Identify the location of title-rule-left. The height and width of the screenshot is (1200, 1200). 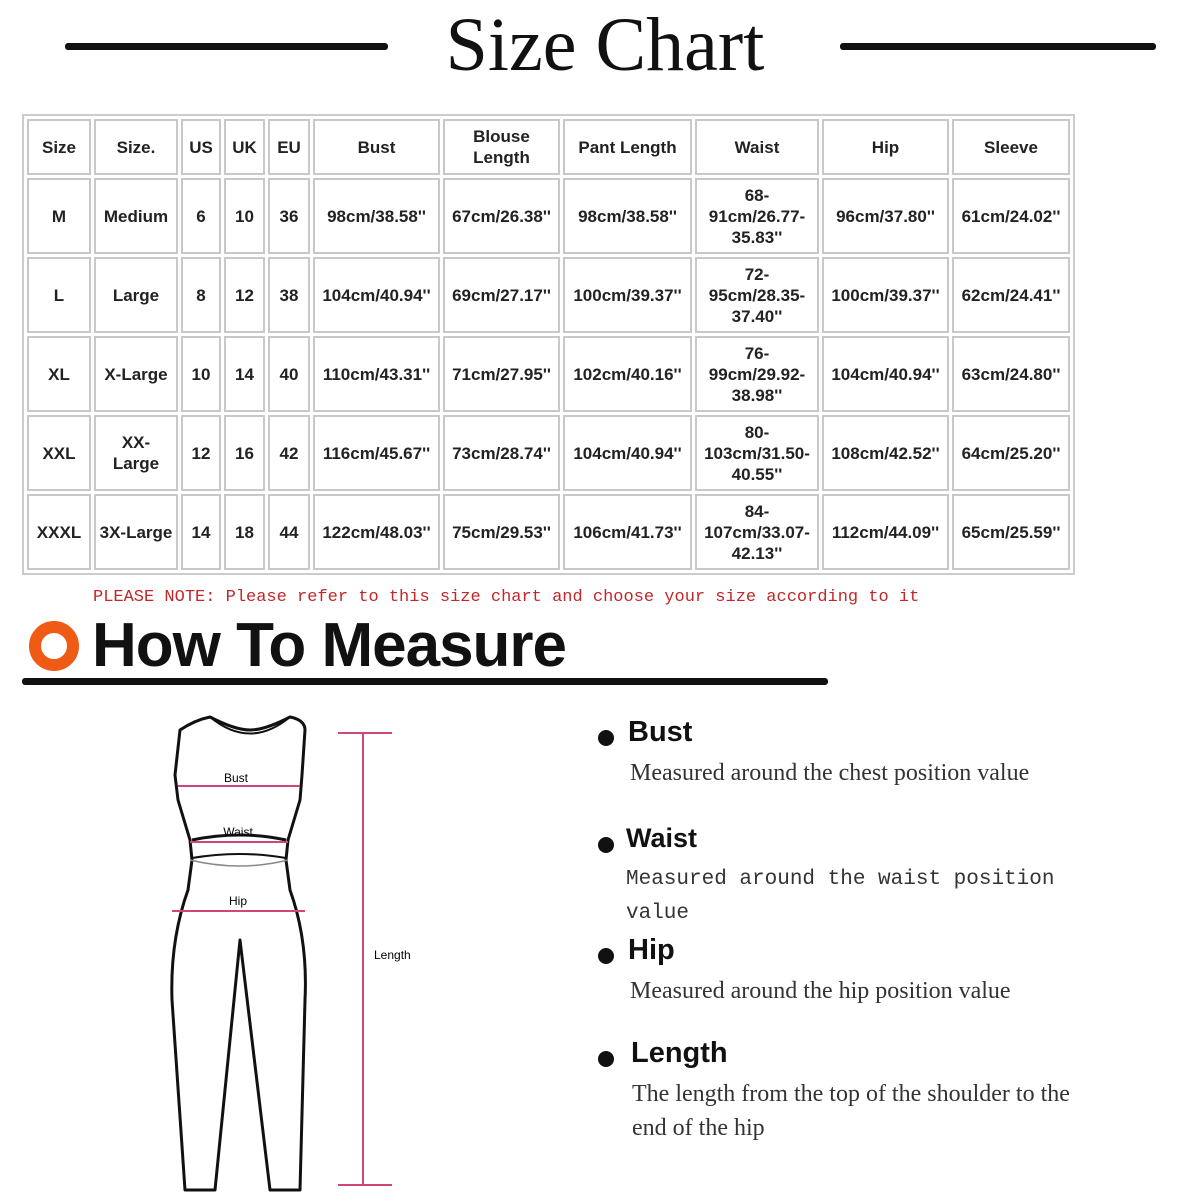
(226, 46).